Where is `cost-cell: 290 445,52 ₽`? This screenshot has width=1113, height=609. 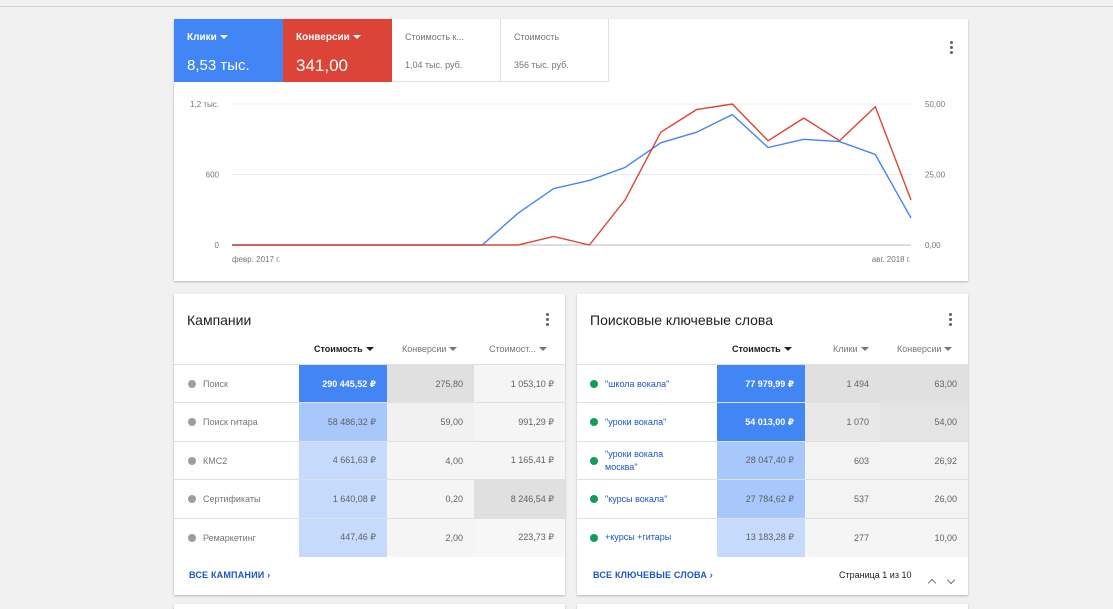 cost-cell: 290 445,52 ₽ is located at coordinates (343, 384).